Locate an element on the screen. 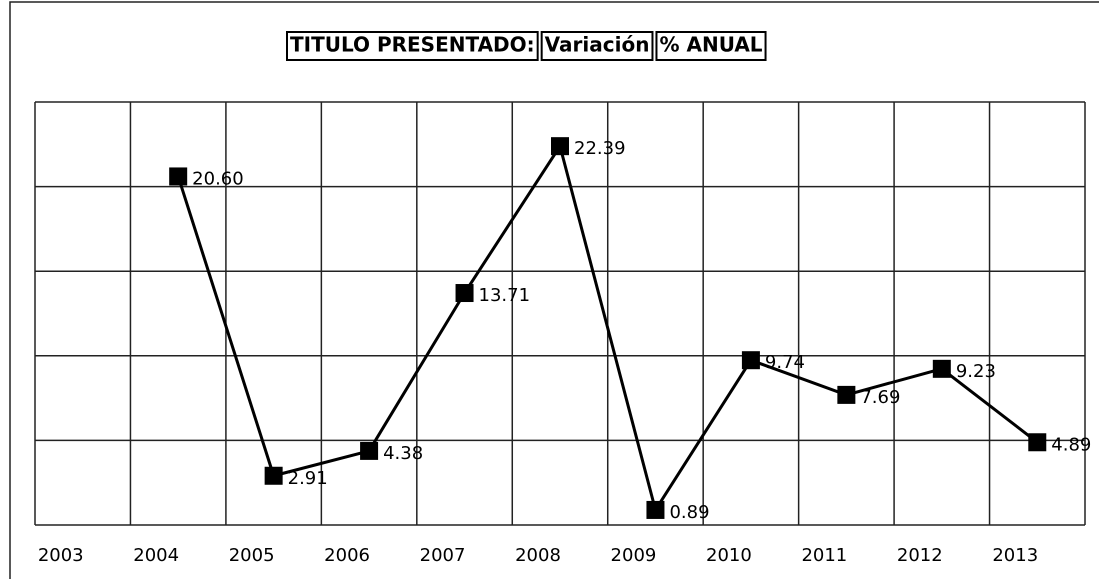 The height and width of the screenshot is (579, 1099). data-label: 9.74 is located at coordinates (785, 362).